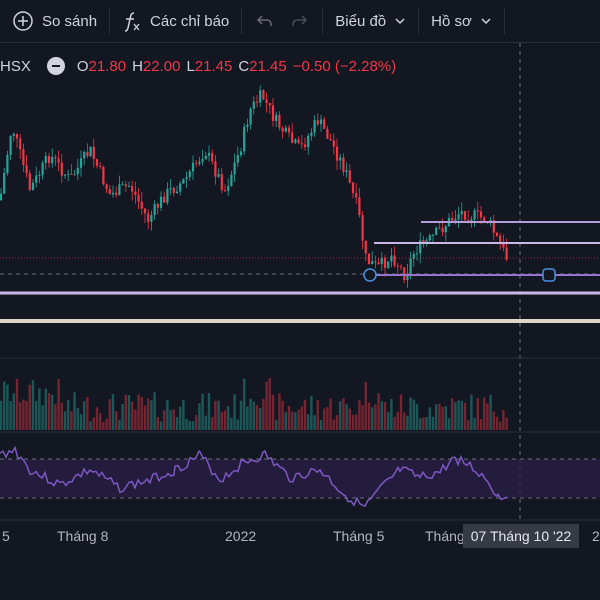 Image resolution: width=600 pixels, height=600 pixels. Describe the element at coordinates (461, 21) in the screenshot. I see `profile-button: Hồ sơ` at that location.